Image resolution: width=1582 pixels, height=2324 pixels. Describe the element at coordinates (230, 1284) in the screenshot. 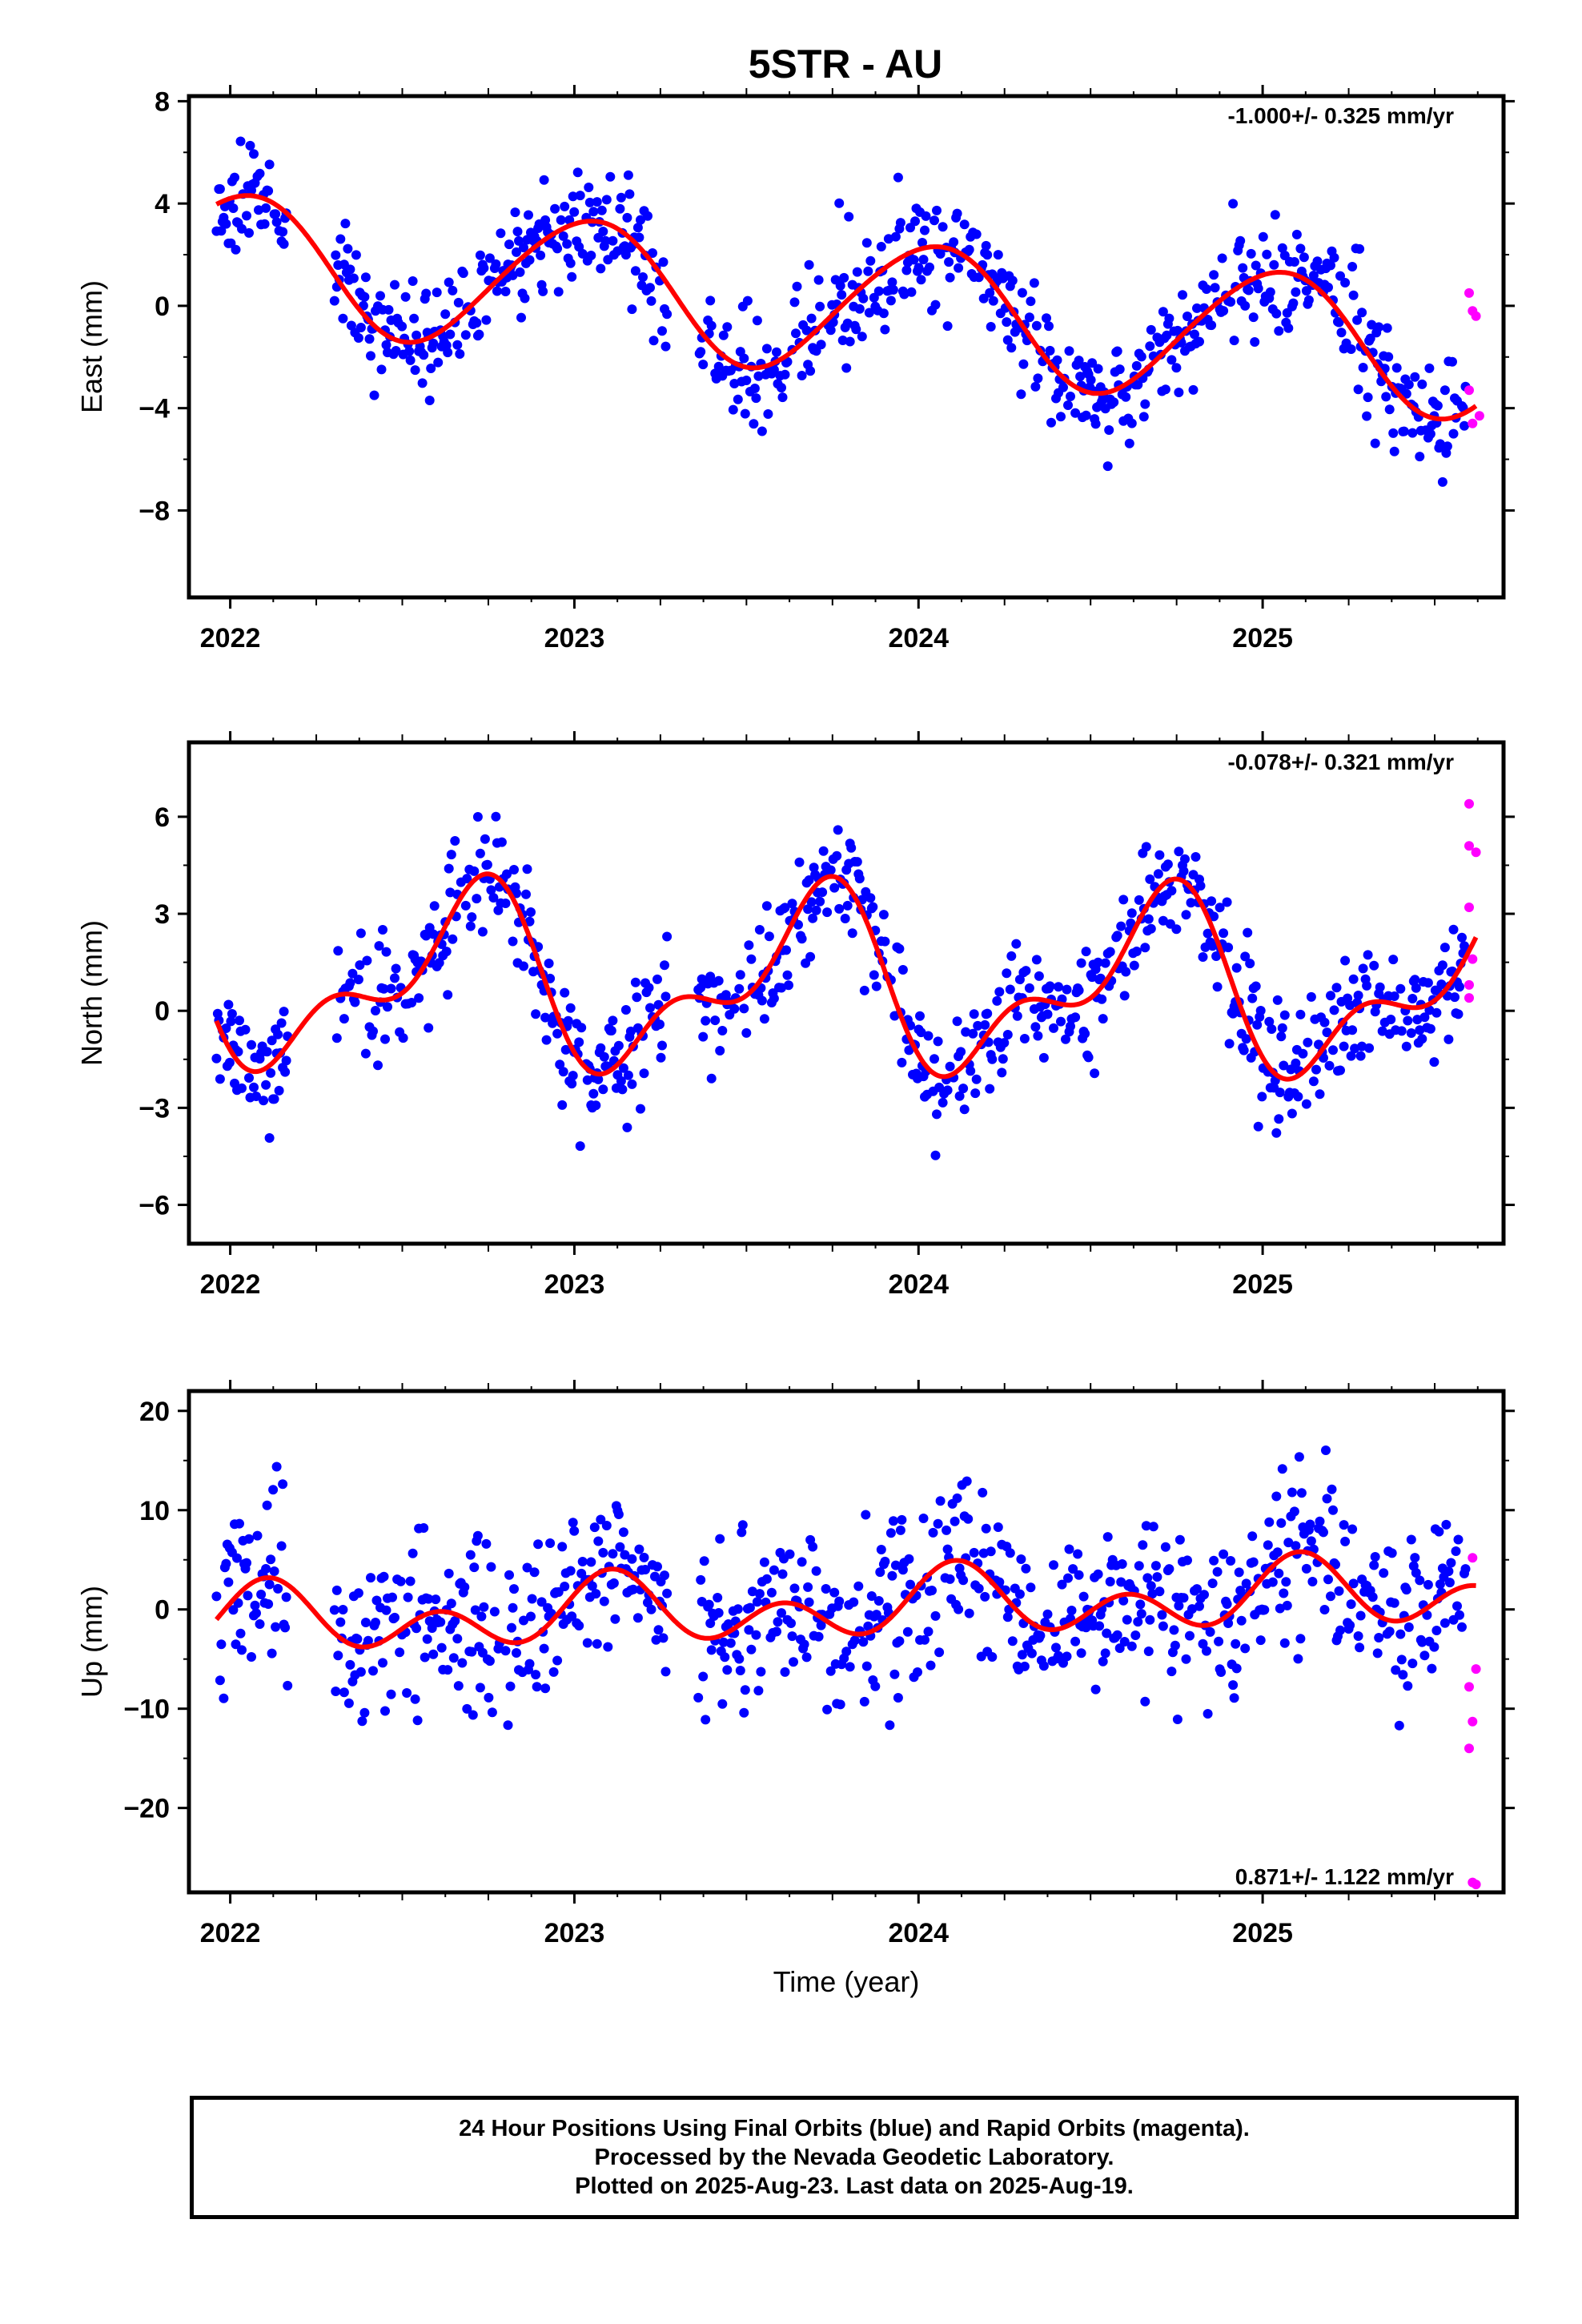

I see `x-tick-label: 2022` at that location.